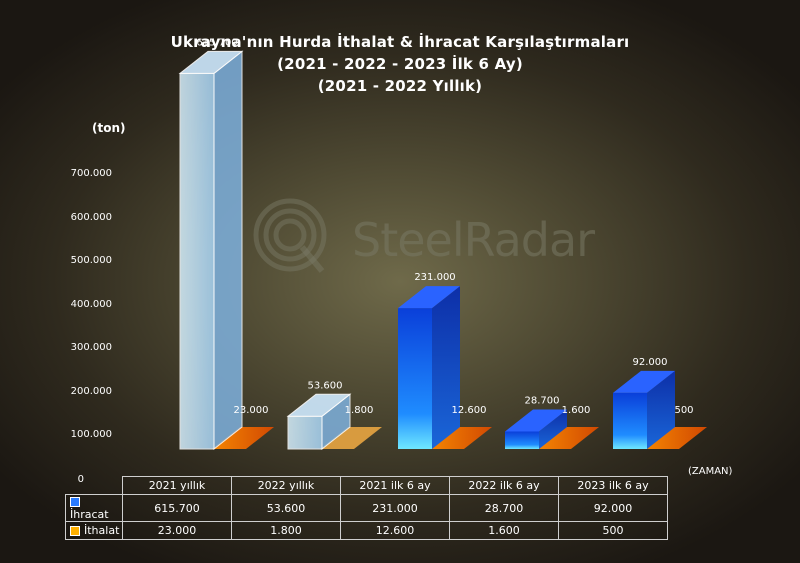  I want to click on table-cell: 28.700, so click(504, 508).